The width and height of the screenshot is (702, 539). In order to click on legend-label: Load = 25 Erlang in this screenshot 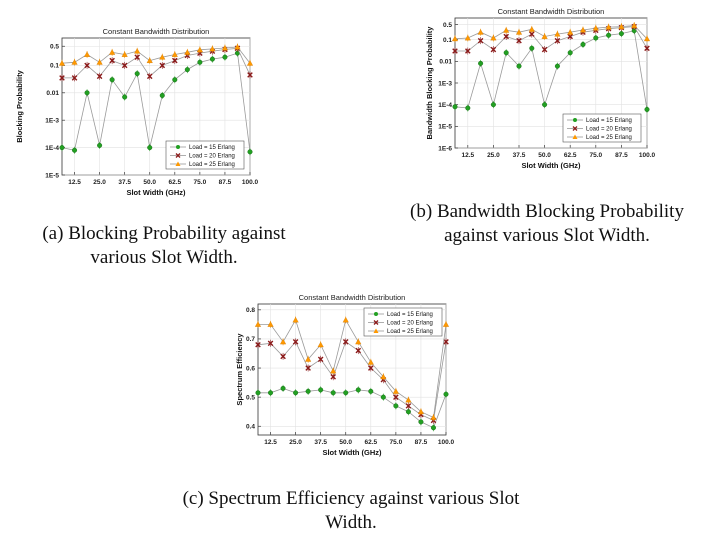, I will do `click(212, 165)`.